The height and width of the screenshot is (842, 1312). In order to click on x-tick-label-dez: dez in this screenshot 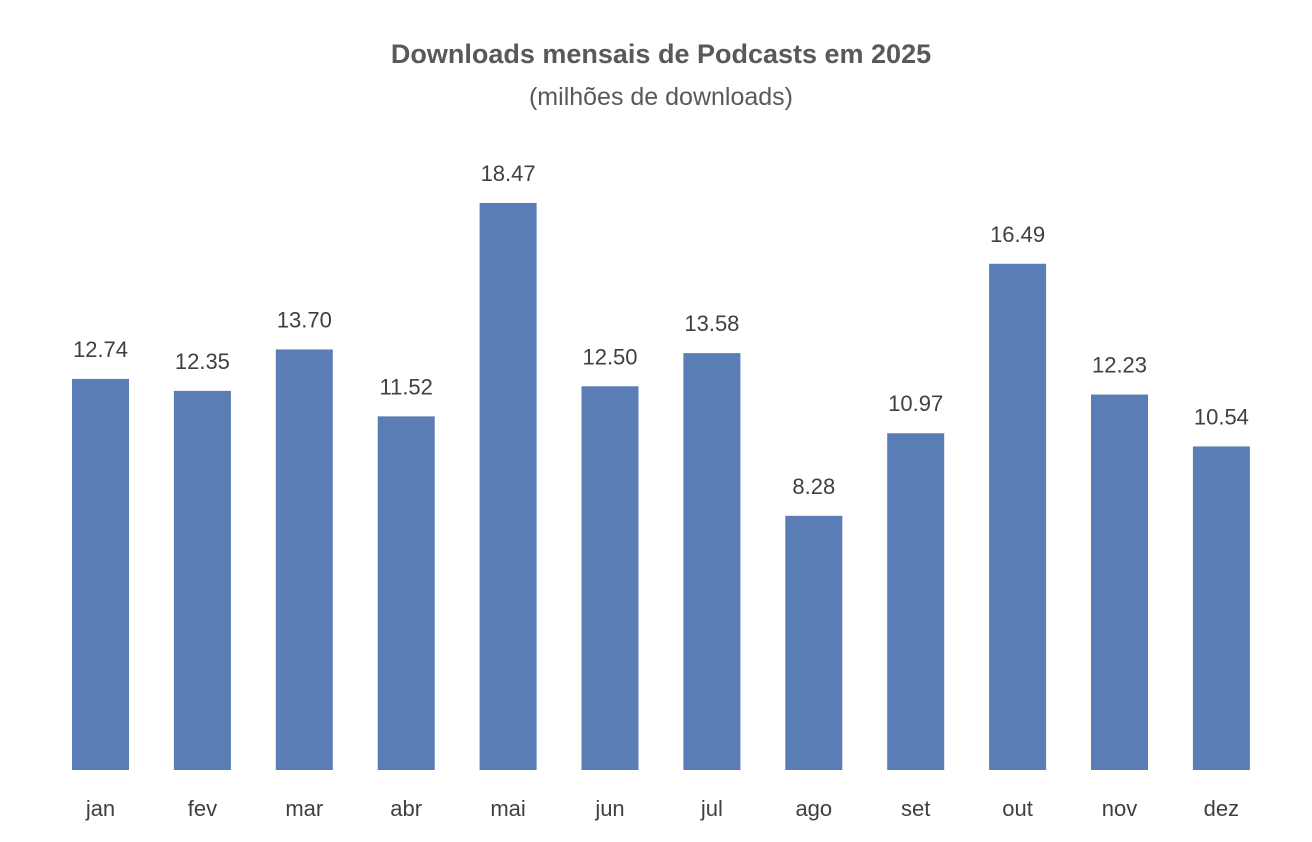, I will do `click(1221, 808)`.